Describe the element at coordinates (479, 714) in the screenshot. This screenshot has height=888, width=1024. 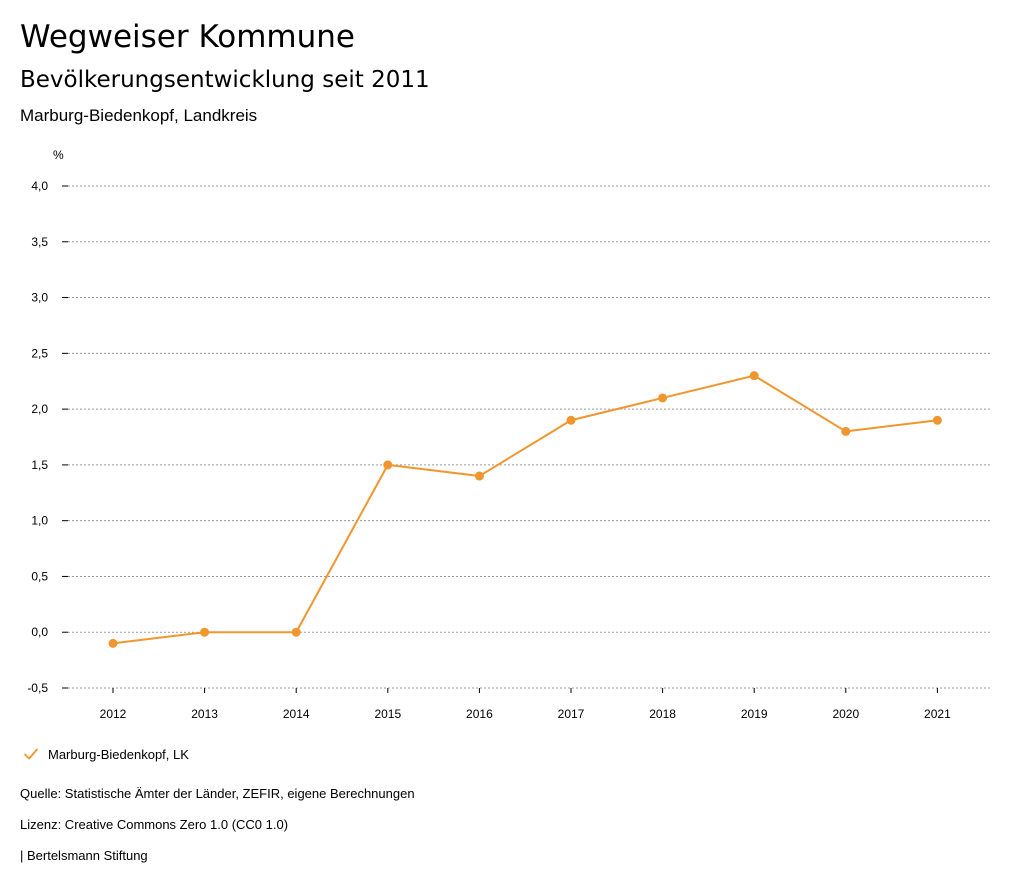
I see `x-tick-label: 2016` at that location.